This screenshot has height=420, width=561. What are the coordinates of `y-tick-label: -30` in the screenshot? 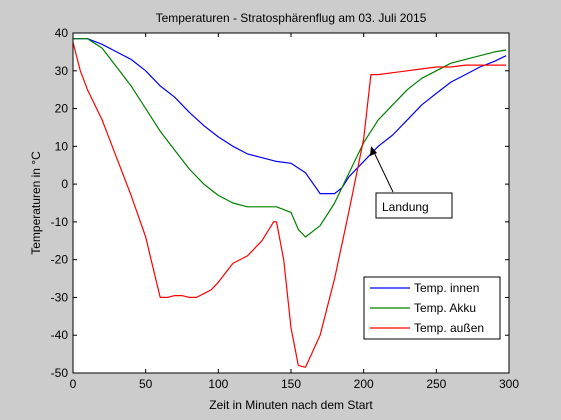 It's located at (60, 297).